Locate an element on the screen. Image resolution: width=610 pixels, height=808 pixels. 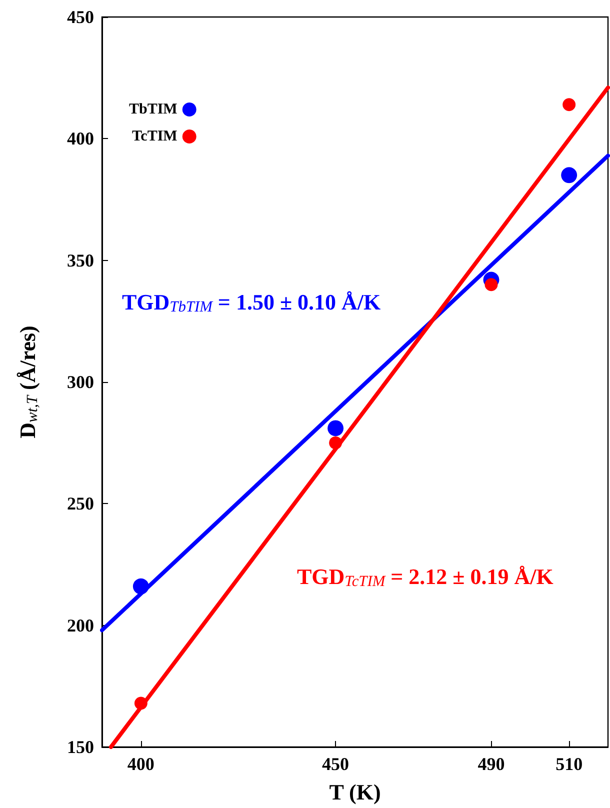
x-tick-label: 490 is located at coordinates (491, 764).